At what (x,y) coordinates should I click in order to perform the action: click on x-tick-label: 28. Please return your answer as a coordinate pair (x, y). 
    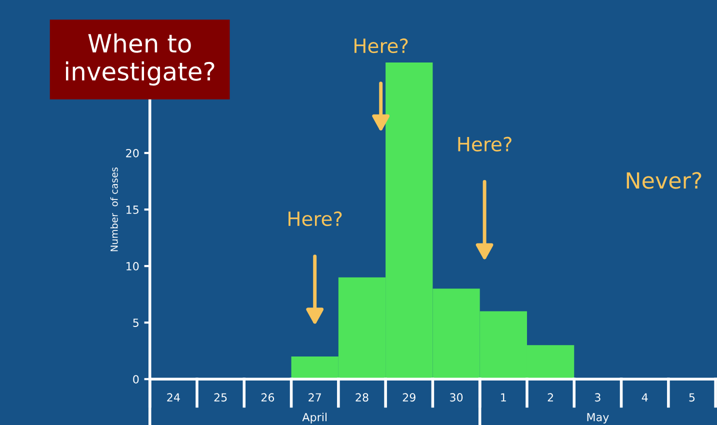
    Looking at the image, I should click on (362, 397).